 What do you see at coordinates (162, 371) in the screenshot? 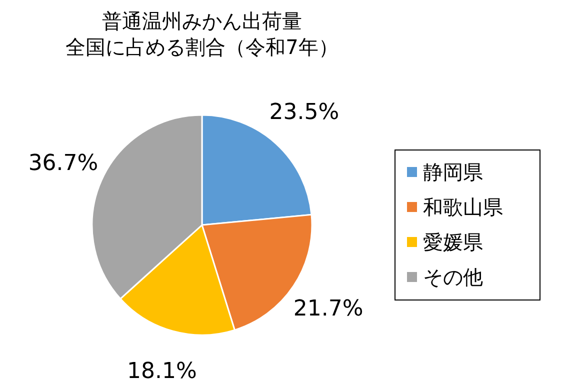
I see `data-label: 18.1%` at bounding box center [162, 371].